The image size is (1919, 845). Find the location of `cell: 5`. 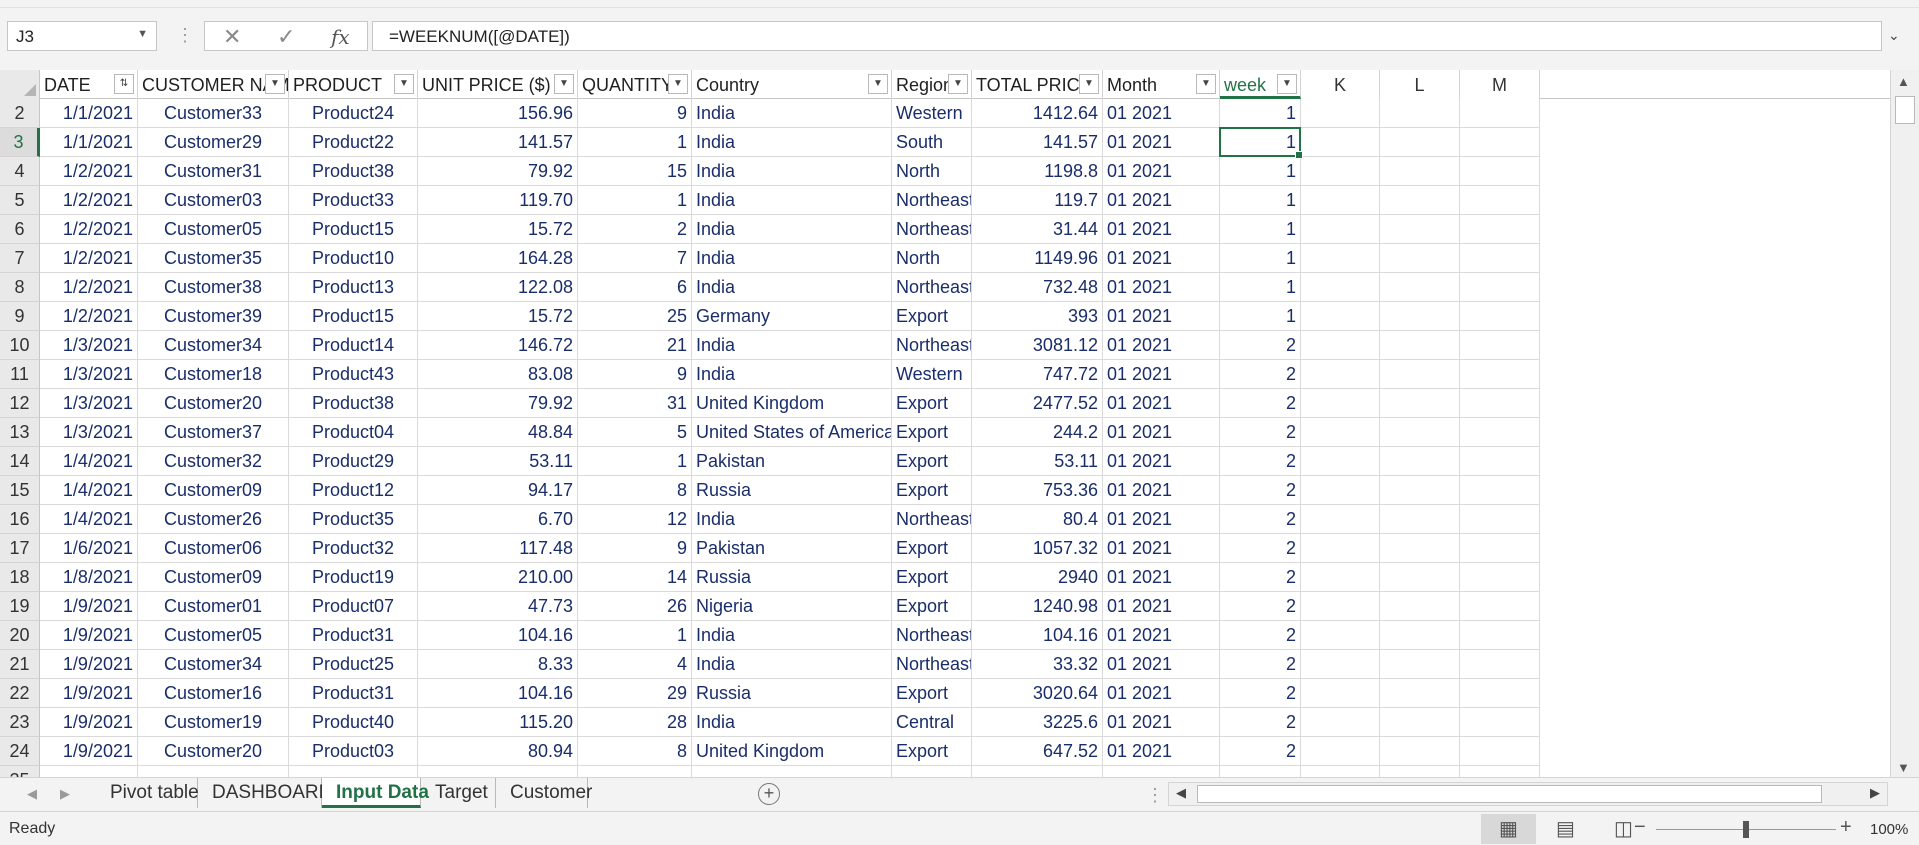

cell: 5 is located at coordinates (635, 432).